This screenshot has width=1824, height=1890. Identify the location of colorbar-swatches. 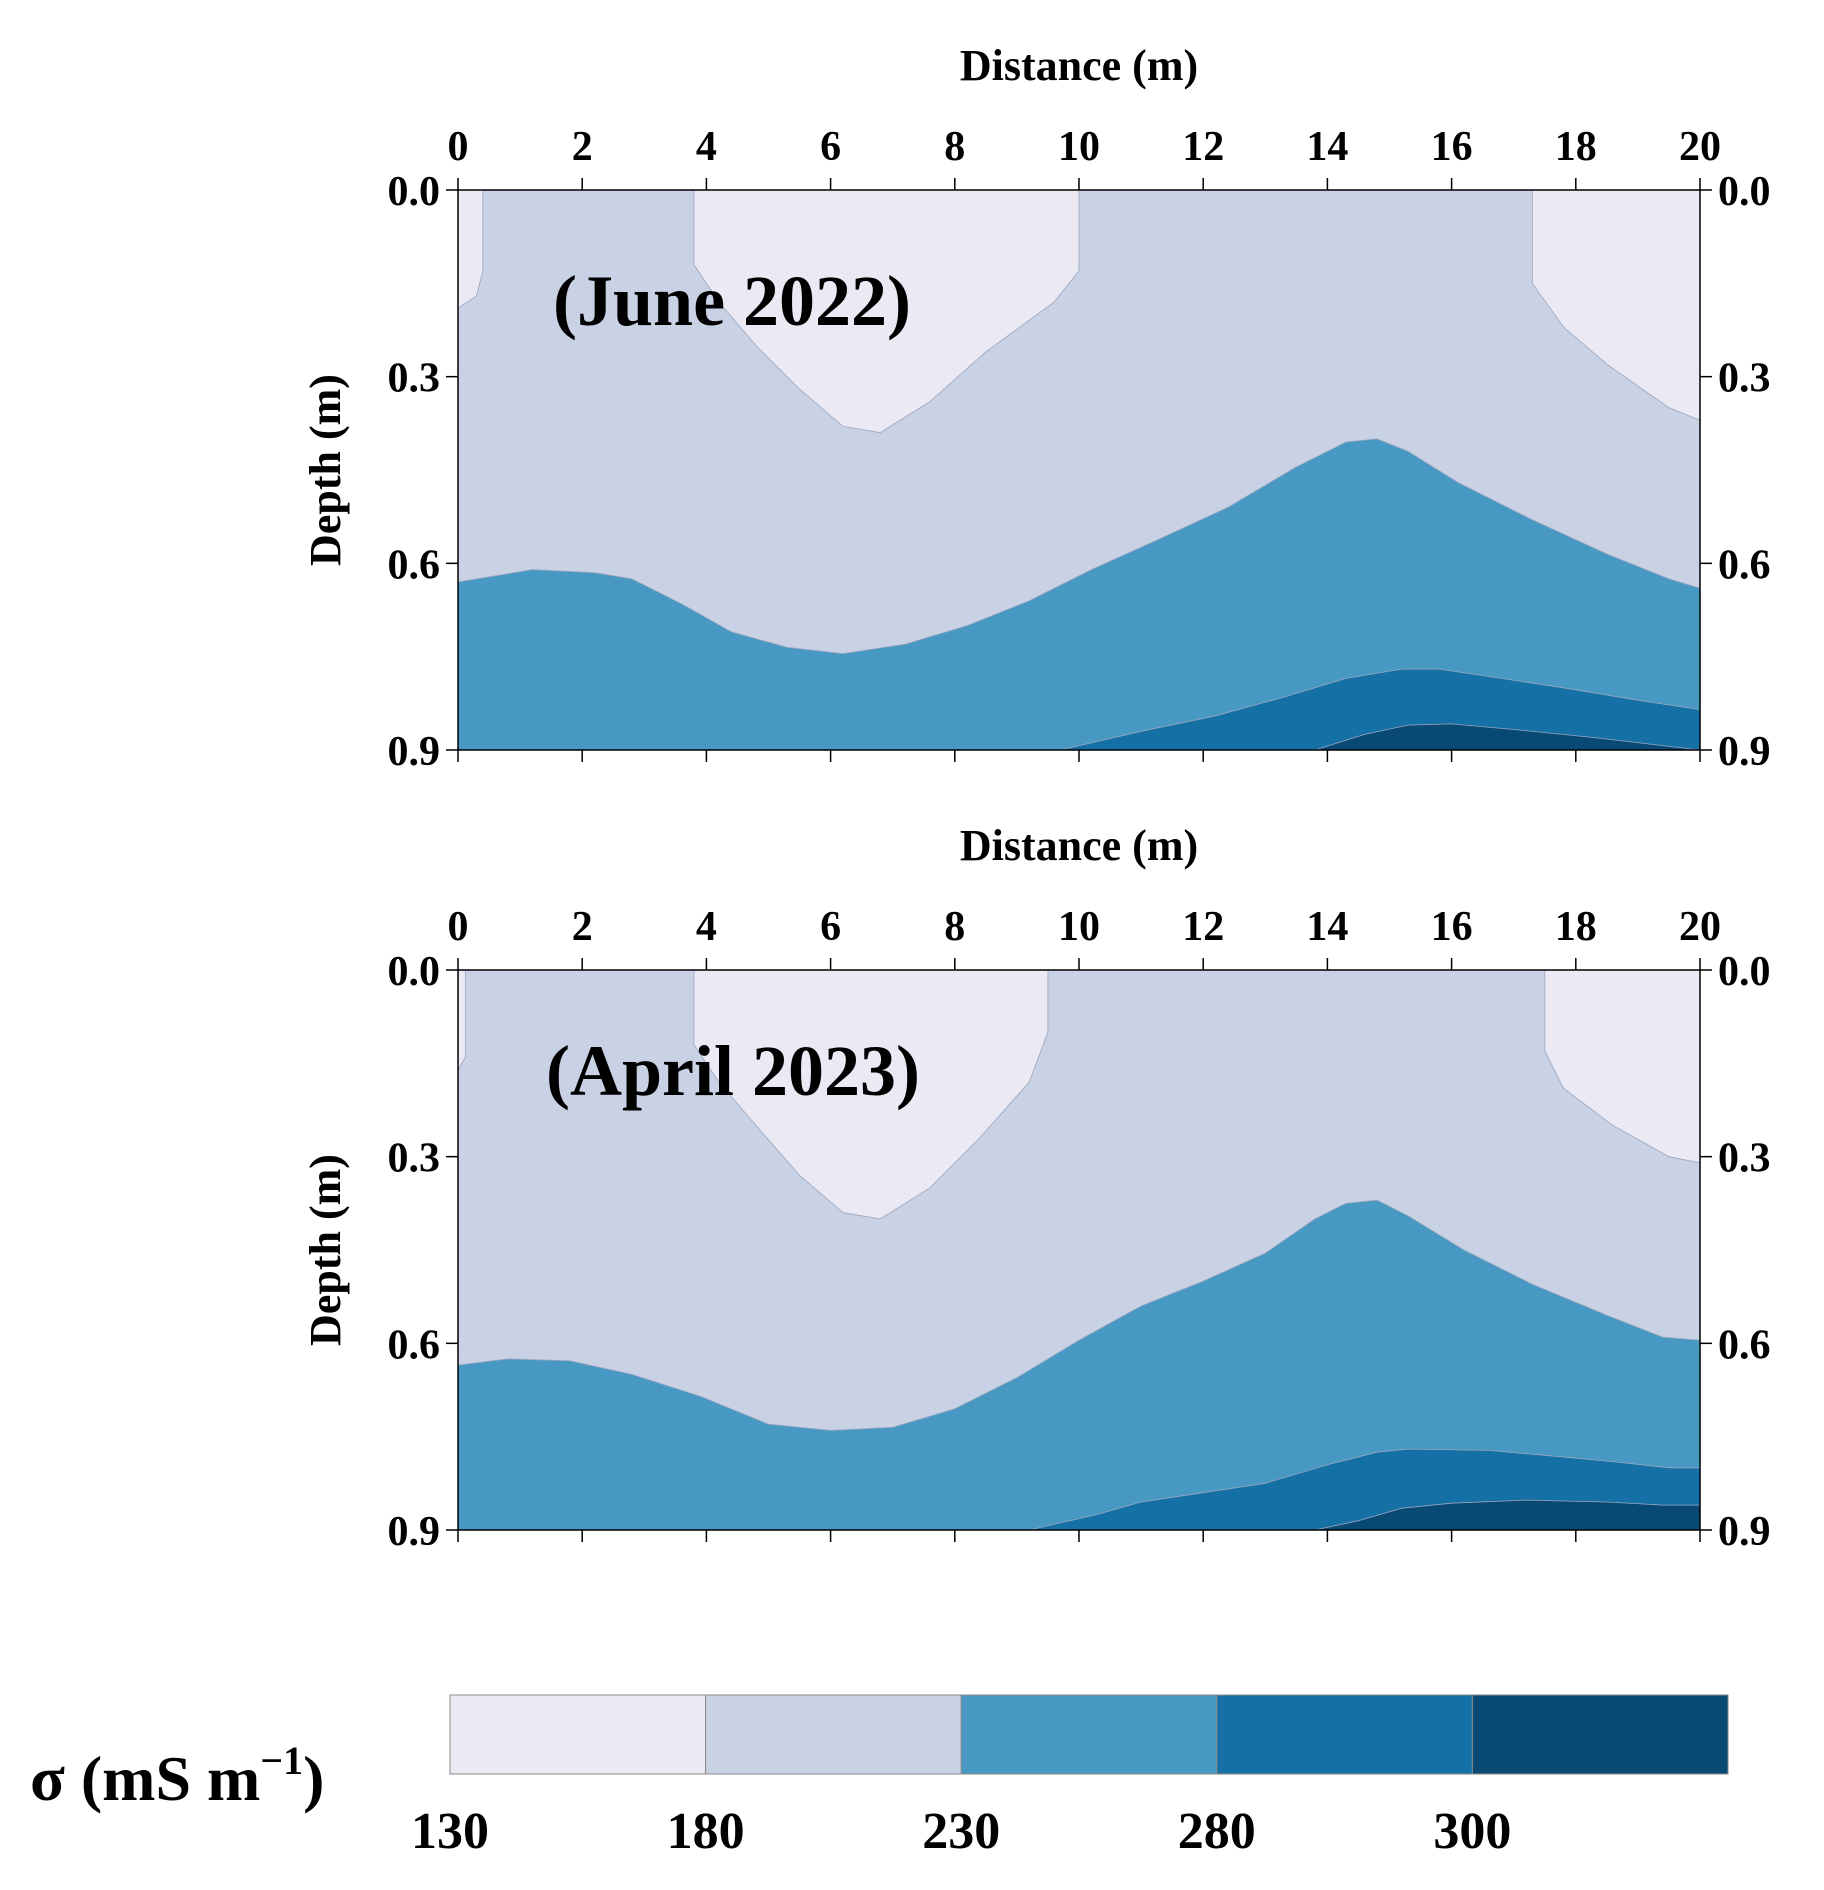
(1089, 1734).